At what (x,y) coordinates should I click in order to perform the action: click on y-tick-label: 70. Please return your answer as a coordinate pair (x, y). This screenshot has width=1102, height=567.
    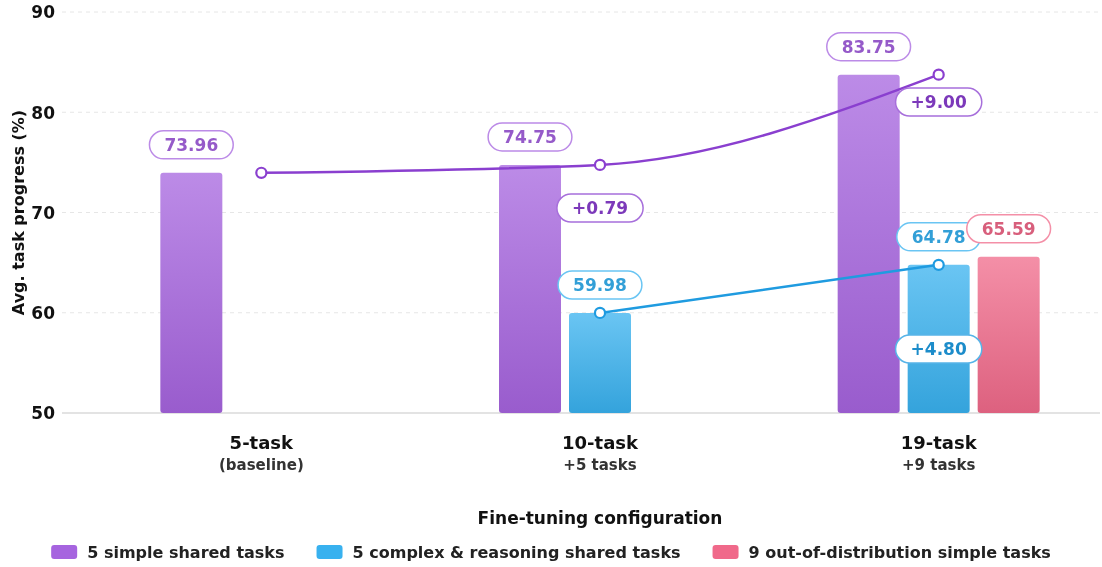
    Looking at the image, I should click on (43, 212).